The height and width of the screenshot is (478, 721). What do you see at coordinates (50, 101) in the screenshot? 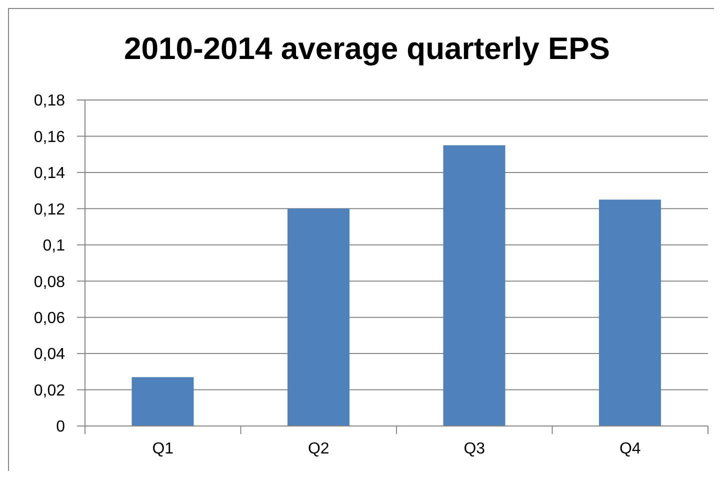
I see `y-tick-label: 0,18` at bounding box center [50, 101].